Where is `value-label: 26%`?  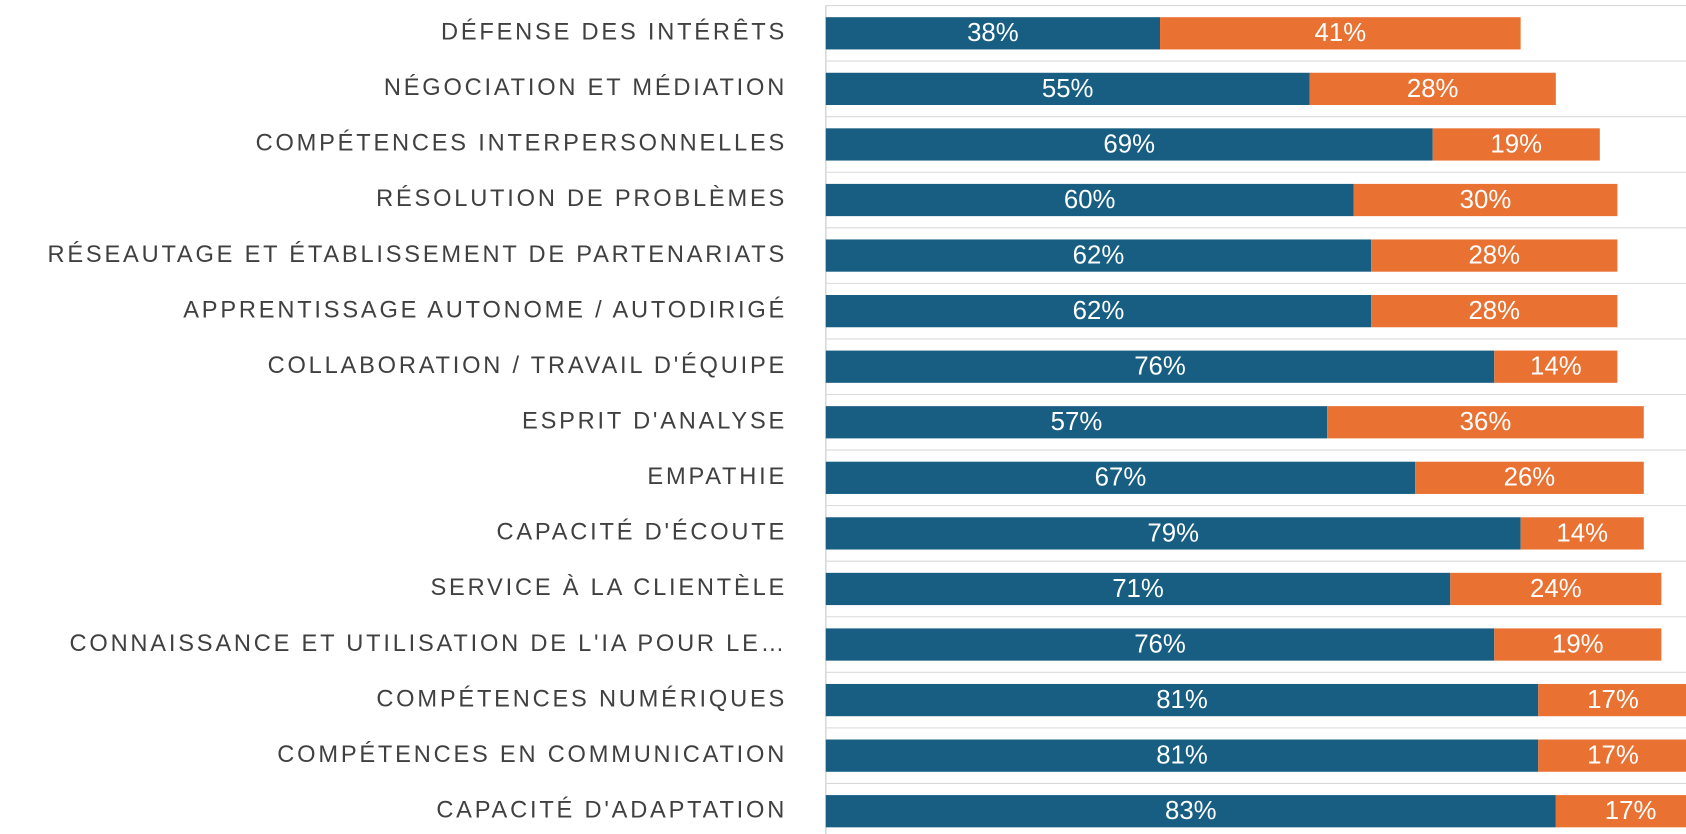 value-label: 26% is located at coordinates (1530, 478).